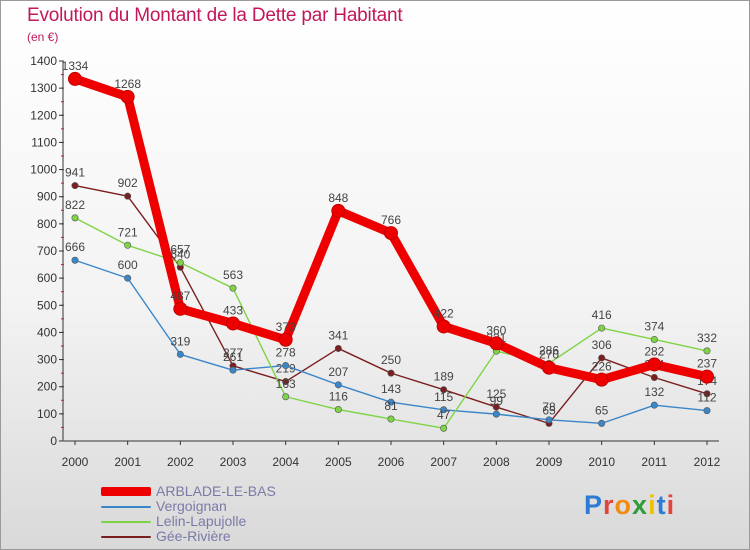  I want to click on data-label: 278, so click(286, 353).